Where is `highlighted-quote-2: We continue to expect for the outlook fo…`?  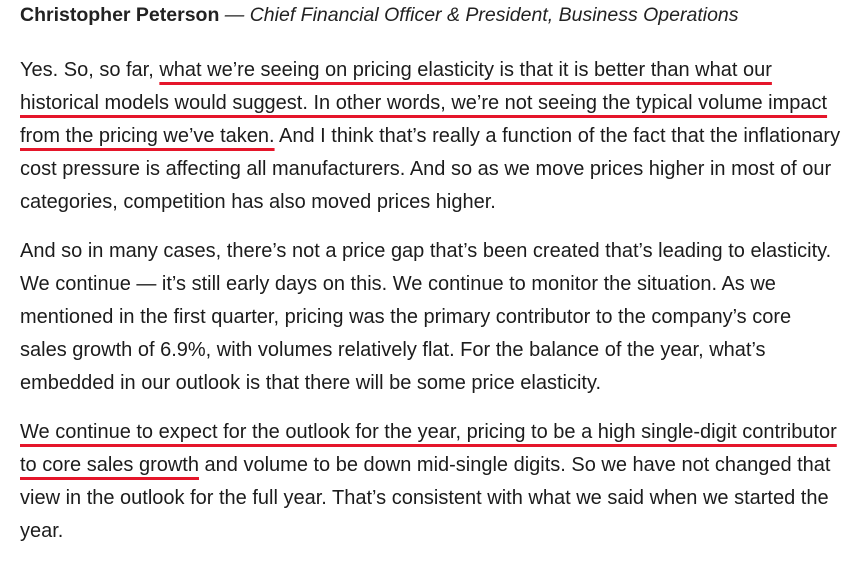 highlighted-quote-2: We continue to expect for the outlook fo… is located at coordinates (428, 448).